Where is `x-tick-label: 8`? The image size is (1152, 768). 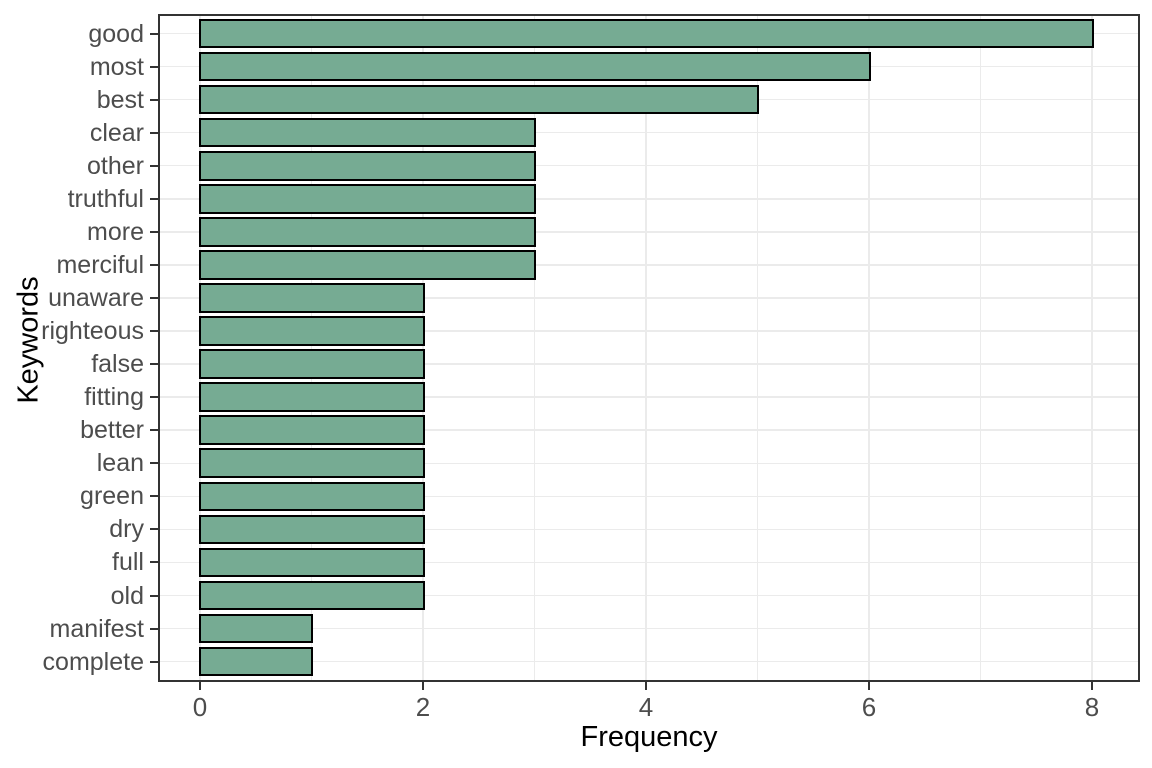 x-tick-label: 8 is located at coordinates (1092, 707).